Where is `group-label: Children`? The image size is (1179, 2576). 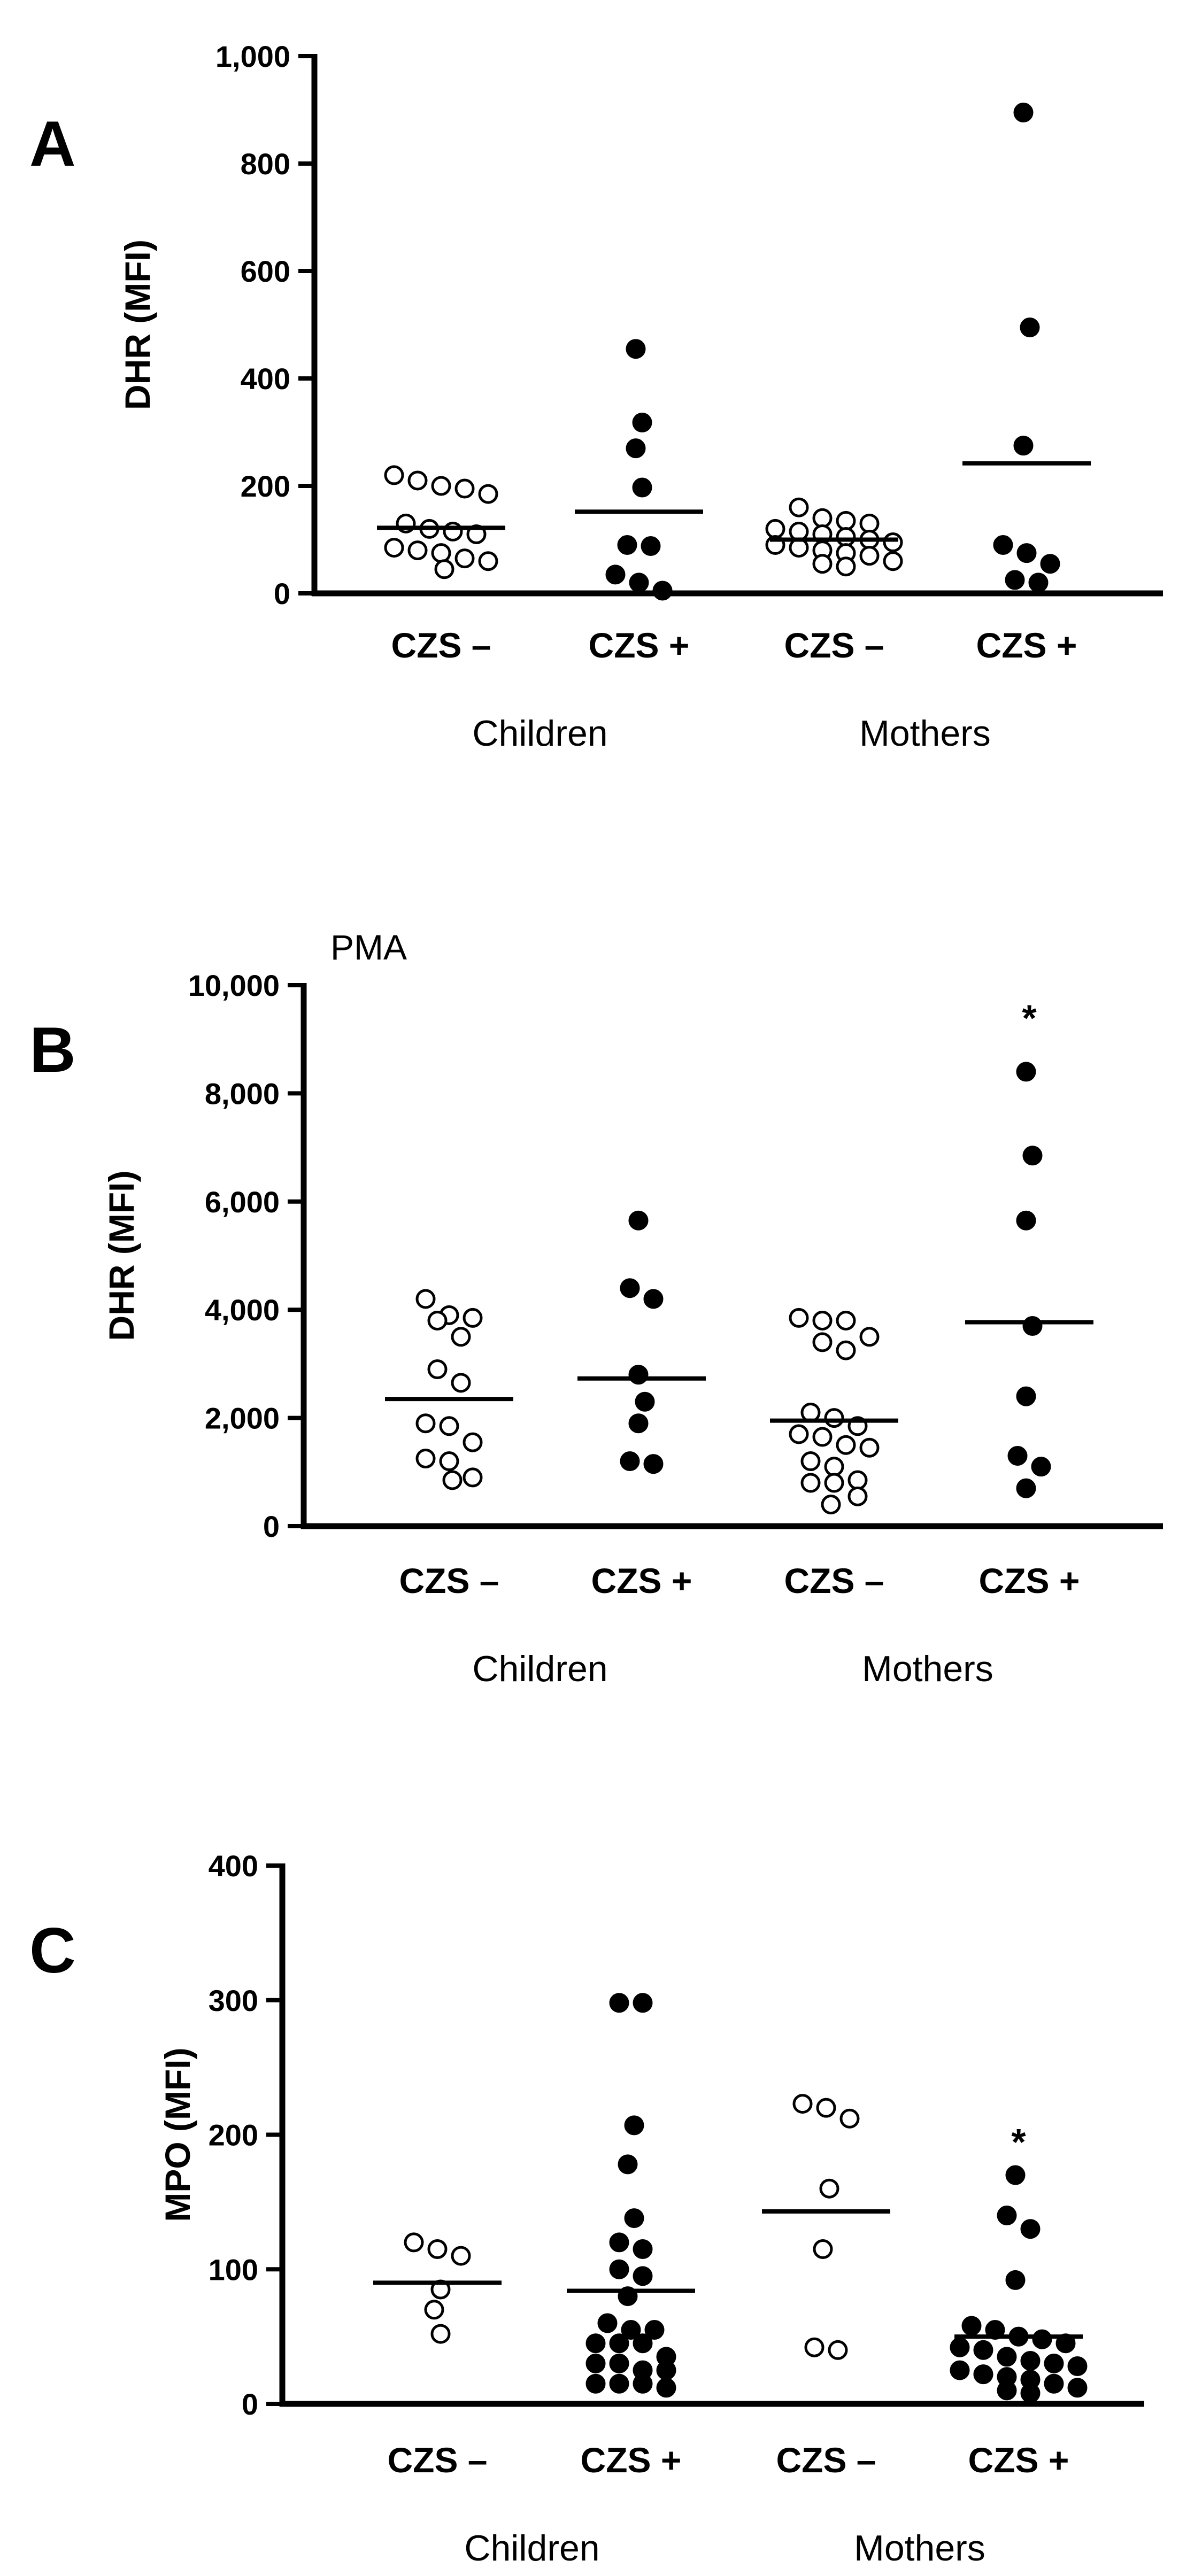 group-label: Children is located at coordinates (539, 733).